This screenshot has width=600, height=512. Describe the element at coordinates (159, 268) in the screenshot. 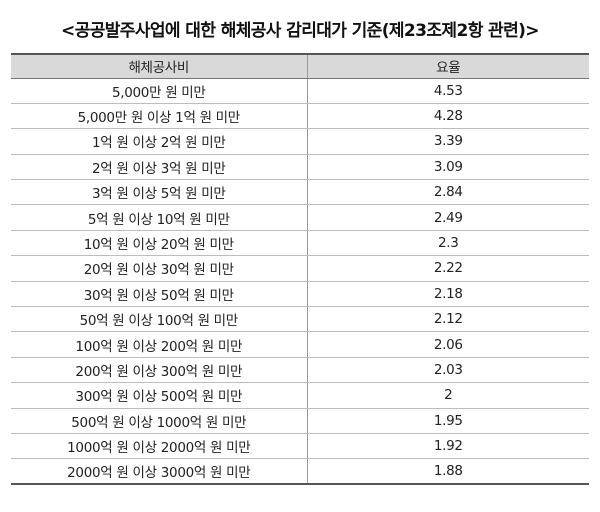

I see `cost-range-cell: 20억 원 이상 30억 원 미만` at that location.